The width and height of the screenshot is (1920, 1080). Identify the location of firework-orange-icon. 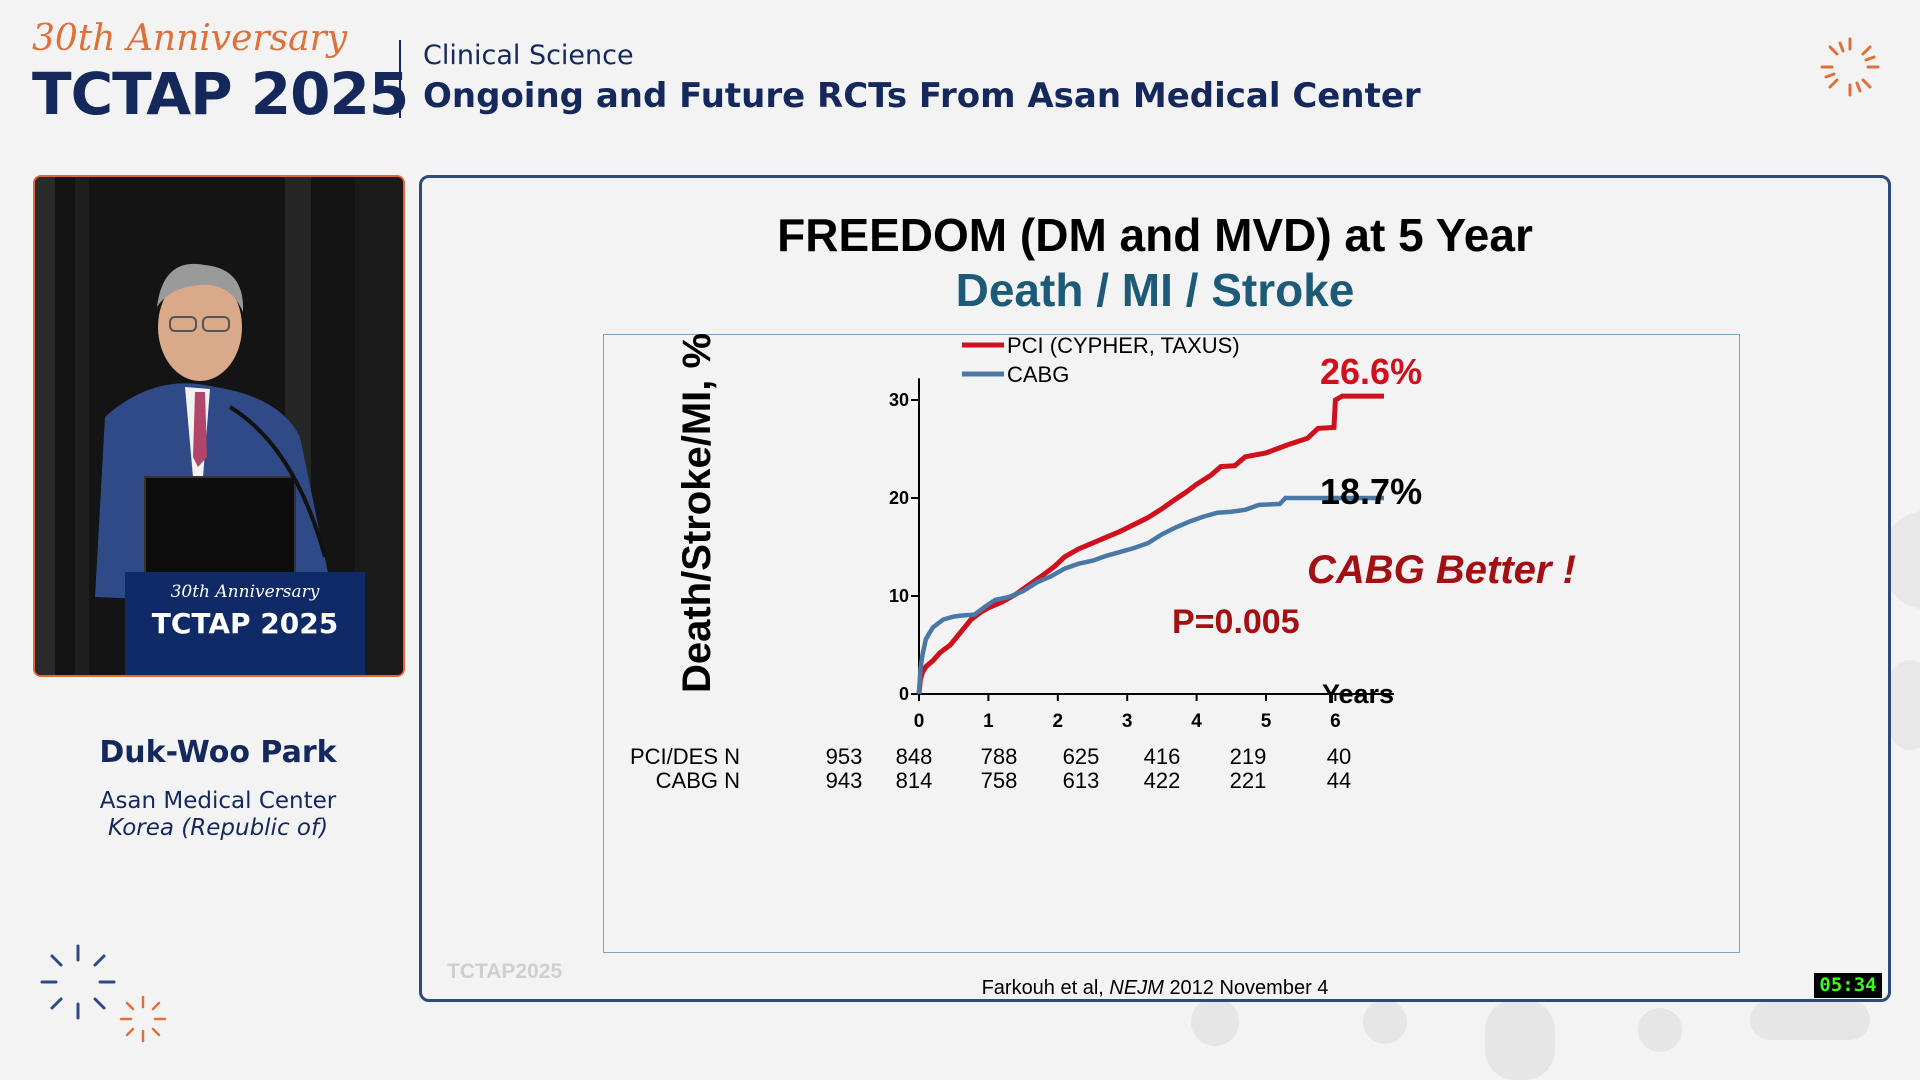
(143, 1019).